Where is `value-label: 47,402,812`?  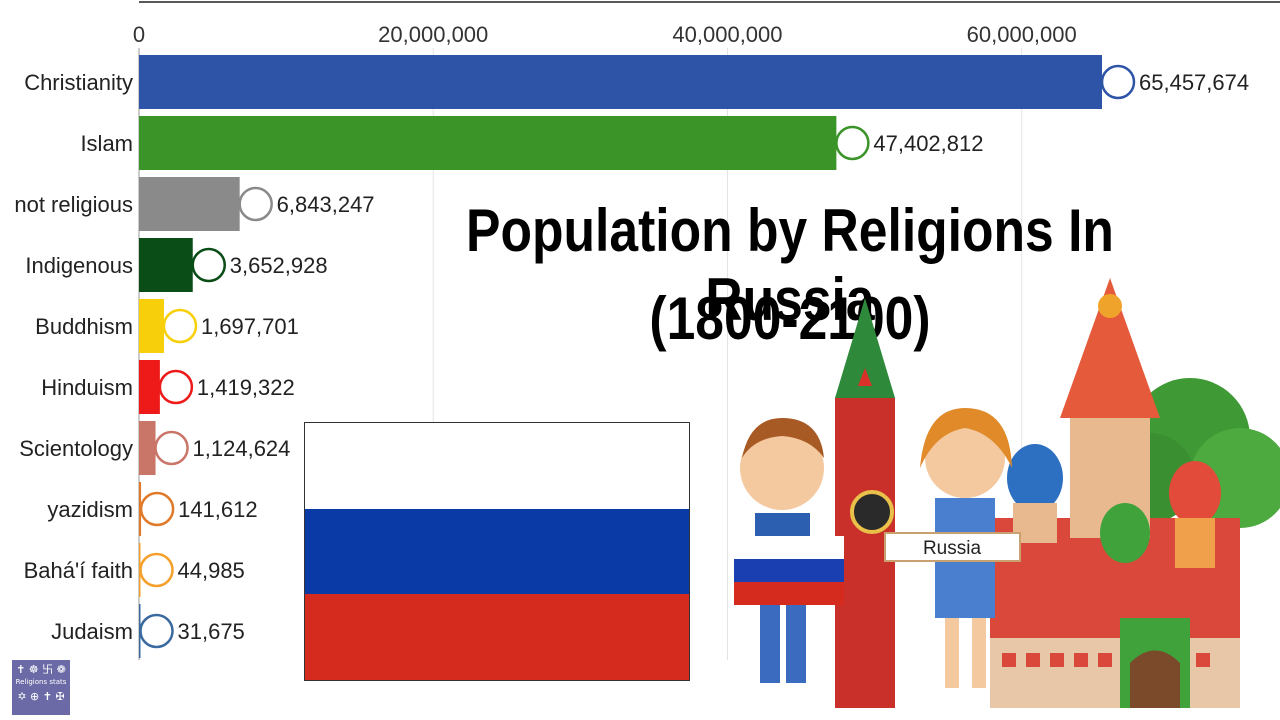
value-label: 47,402,812 is located at coordinates (928, 143).